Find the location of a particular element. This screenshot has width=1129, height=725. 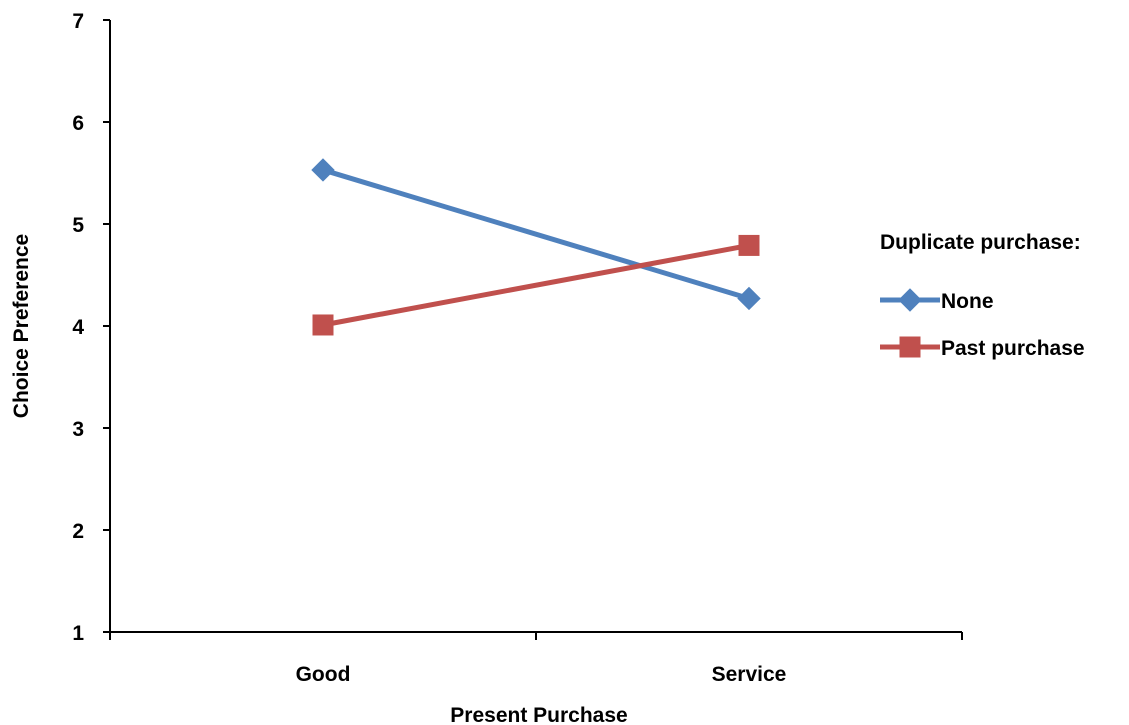

legend-title: Duplicate purchase: is located at coordinates (980, 242).